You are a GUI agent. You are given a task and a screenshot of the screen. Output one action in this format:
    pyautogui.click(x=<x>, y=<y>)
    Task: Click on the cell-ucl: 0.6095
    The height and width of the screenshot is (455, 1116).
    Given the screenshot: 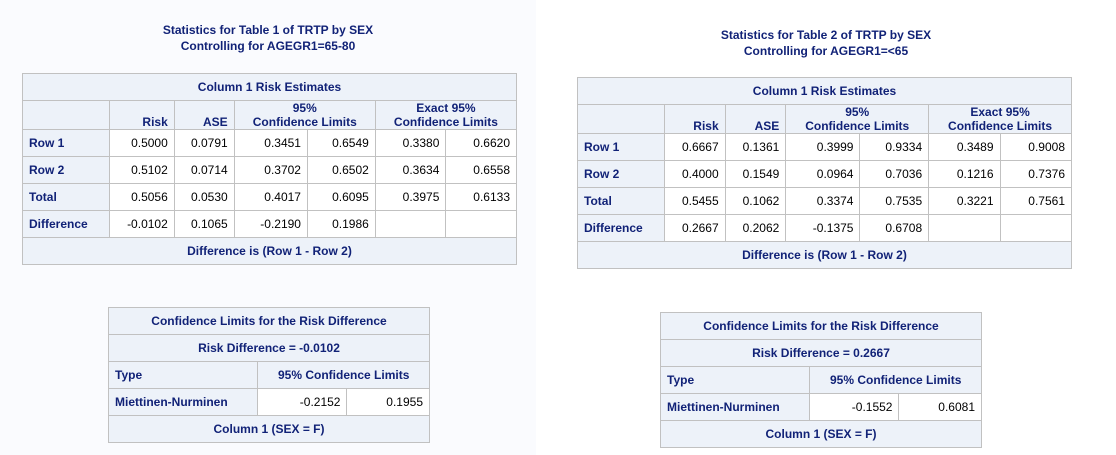 What is the action you would take?
    pyautogui.click(x=341, y=197)
    